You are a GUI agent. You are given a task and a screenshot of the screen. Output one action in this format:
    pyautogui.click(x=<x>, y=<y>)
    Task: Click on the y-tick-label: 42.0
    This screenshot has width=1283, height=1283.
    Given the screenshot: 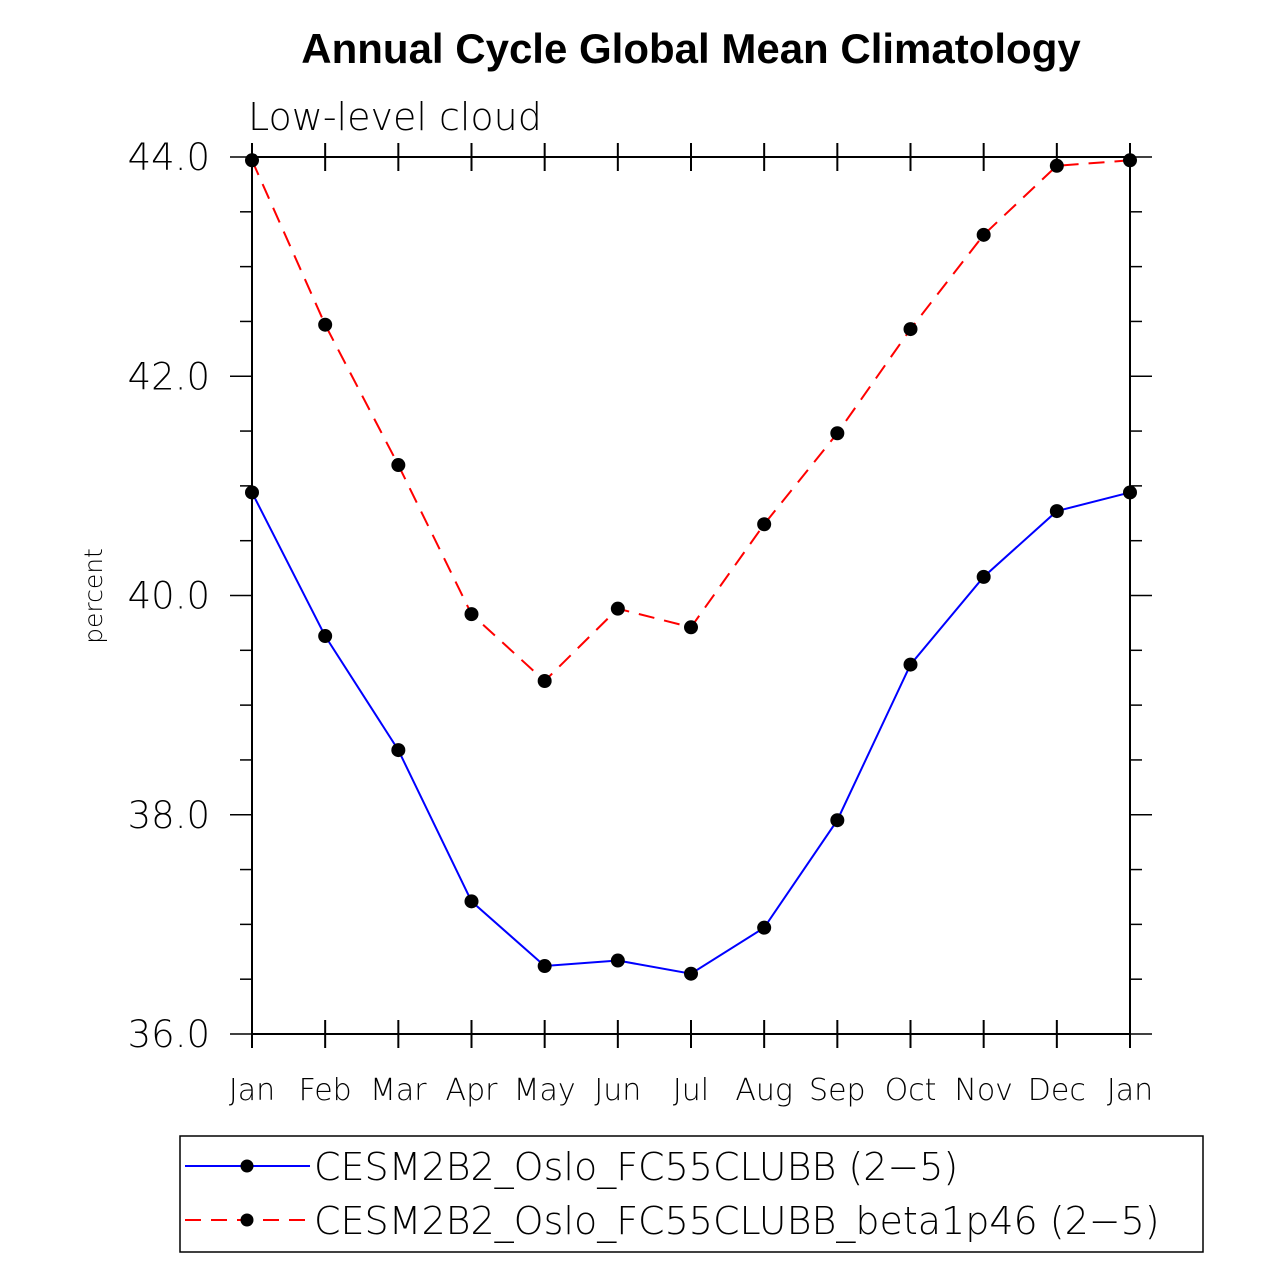 What is the action you would take?
    pyautogui.click(x=169, y=376)
    